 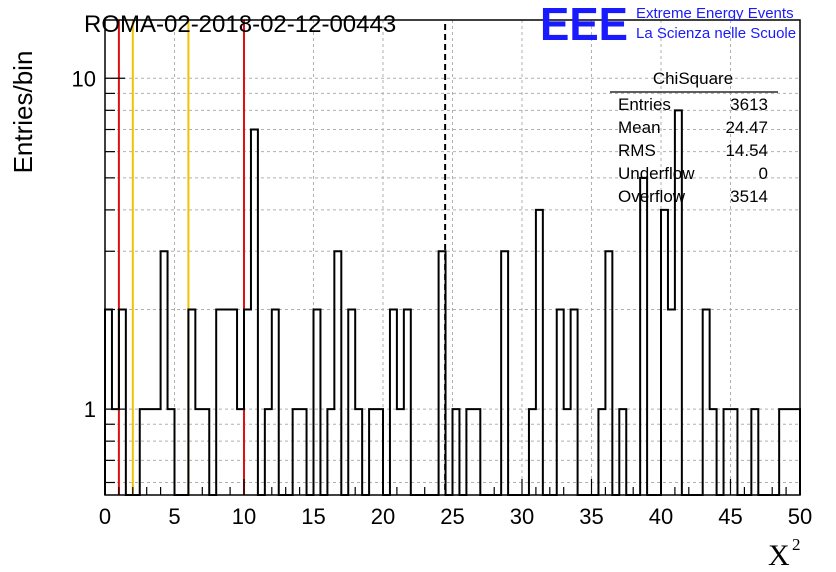 What do you see at coordinates (244, 516) in the screenshot?
I see `x-tick-label: 10` at bounding box center [244, 516].